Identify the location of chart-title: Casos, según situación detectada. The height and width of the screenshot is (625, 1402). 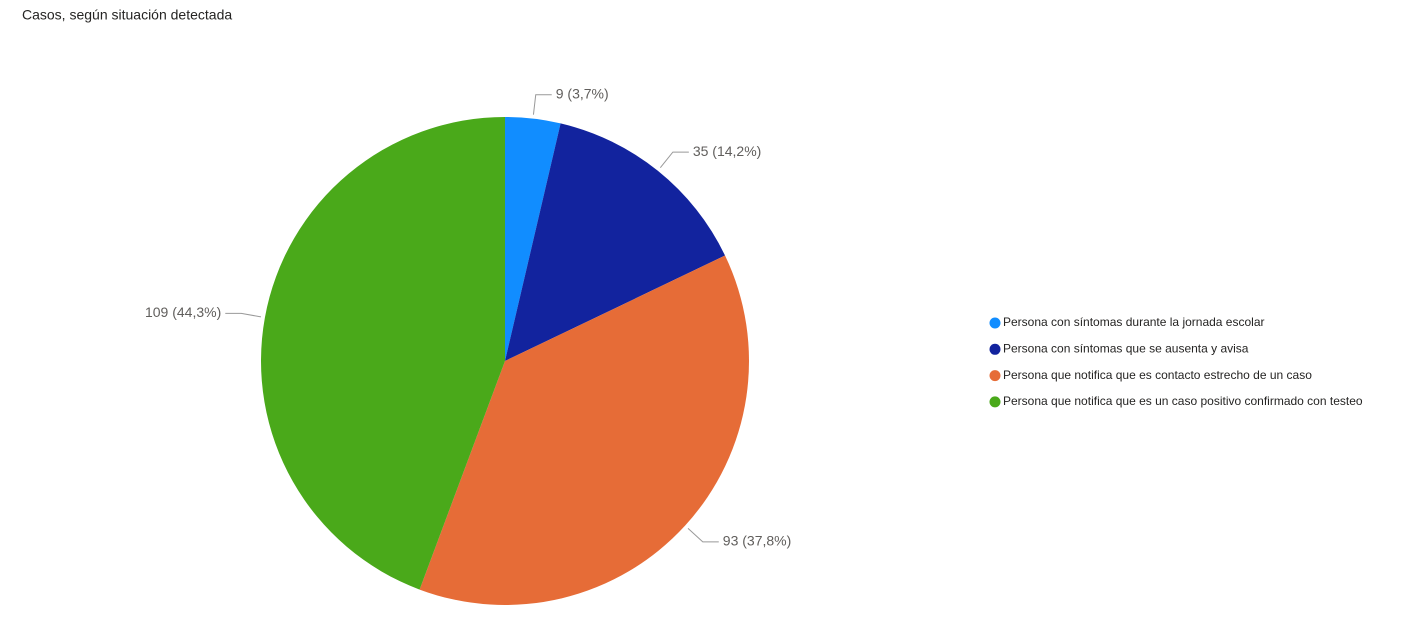
(127, 15).